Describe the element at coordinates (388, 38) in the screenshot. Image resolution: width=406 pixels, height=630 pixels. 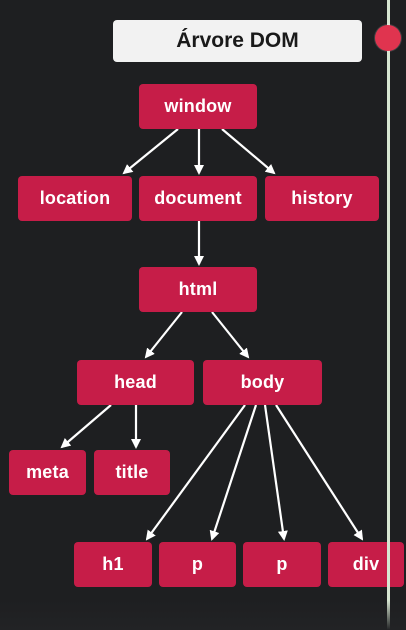
I see `record-dot-icon` at that location.